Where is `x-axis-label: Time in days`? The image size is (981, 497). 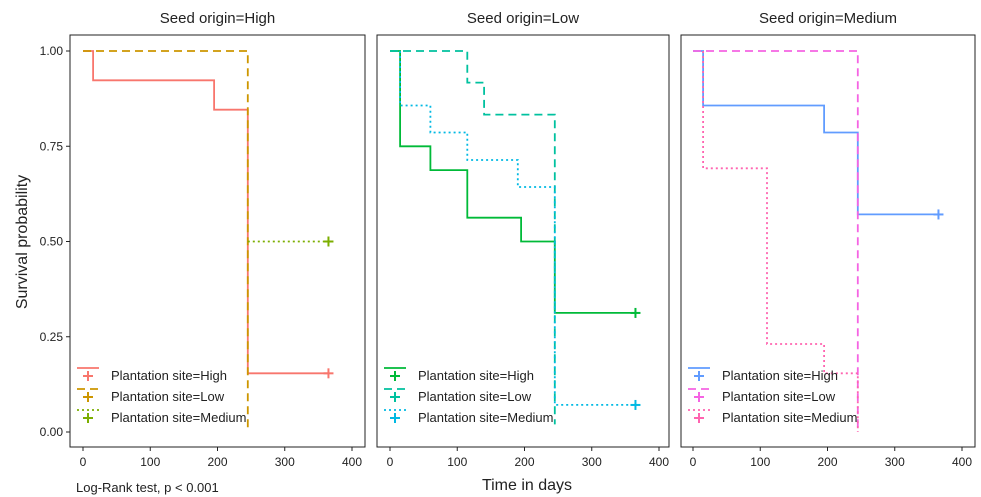 x-axis-label: Time in days is located at coordinates (527, 485).